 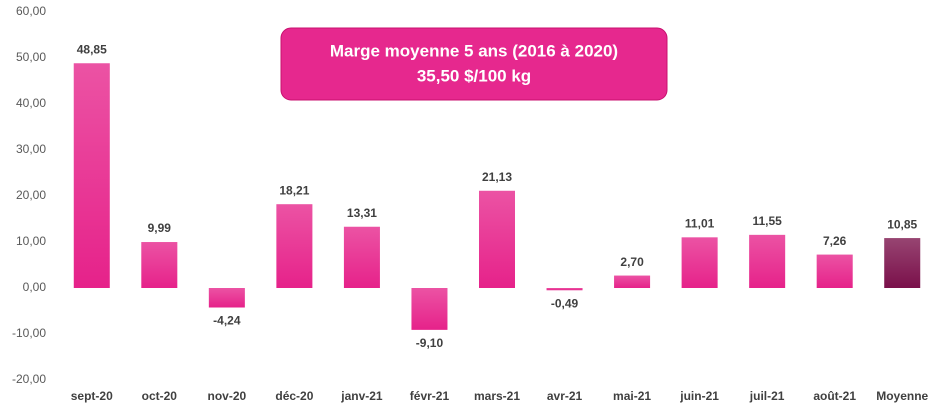 What do you see at coordinates (227, 396) in the screenshot?
I see `x-tick-label: nov-20` at bounding box center [227, 396].